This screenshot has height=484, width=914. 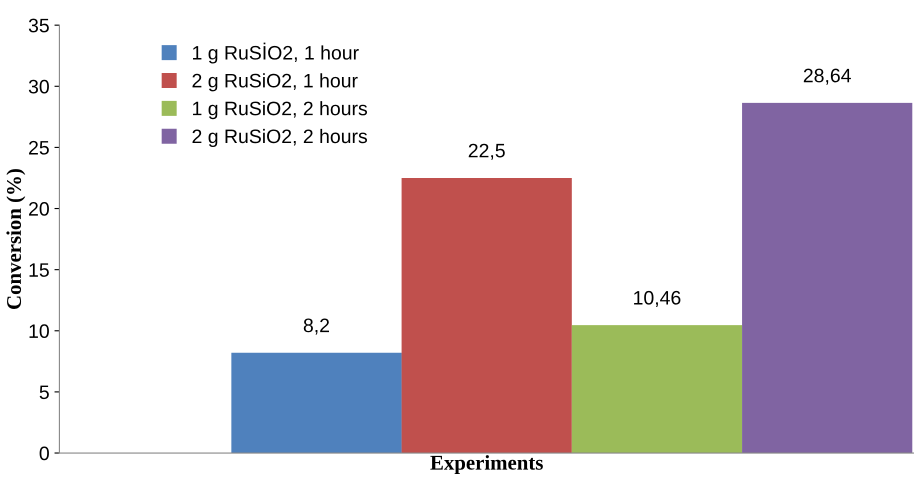 I want to click on legend-label: 2 g RuSiO2, 2 hours, so click(x=280, y=138).